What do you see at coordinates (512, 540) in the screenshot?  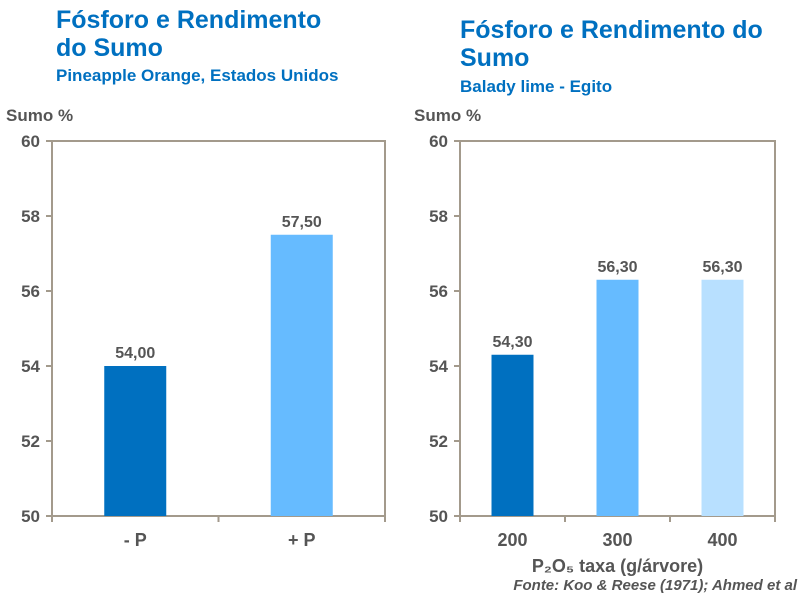 I see `x-tick-label: 200` at bounding box center [512, 540].